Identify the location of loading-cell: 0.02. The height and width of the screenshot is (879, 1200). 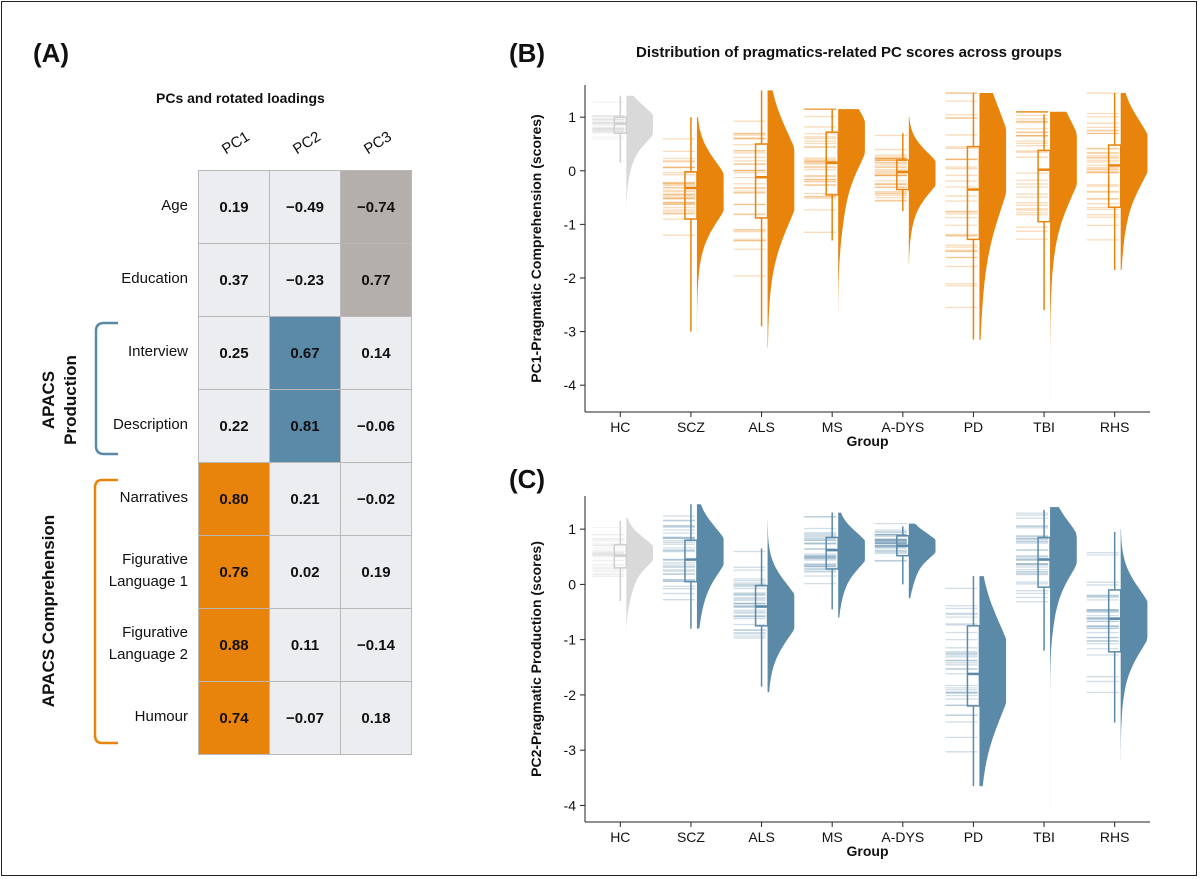
(305, 572).